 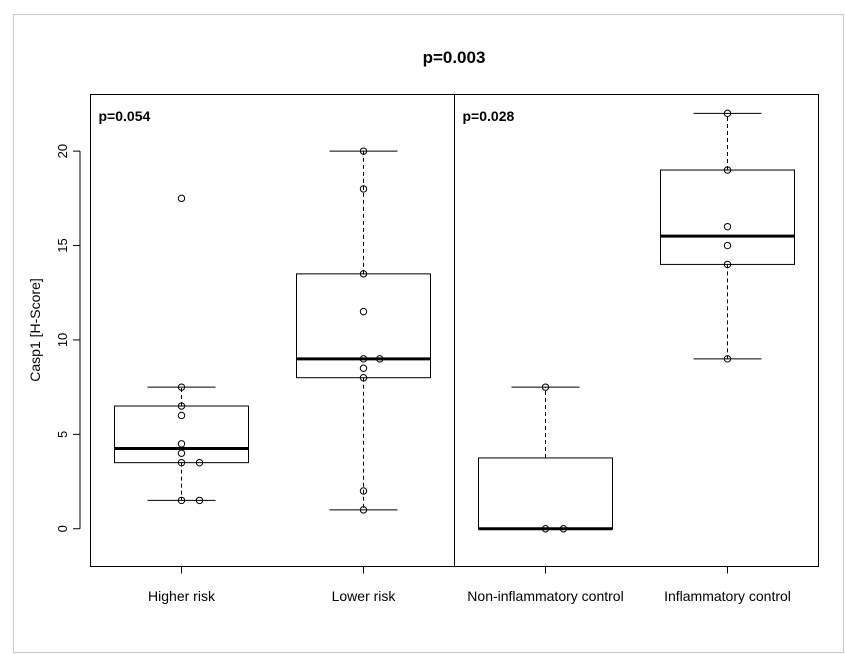 I want to click on panel-p-value: p=0.054, so click(x=125, y=116).